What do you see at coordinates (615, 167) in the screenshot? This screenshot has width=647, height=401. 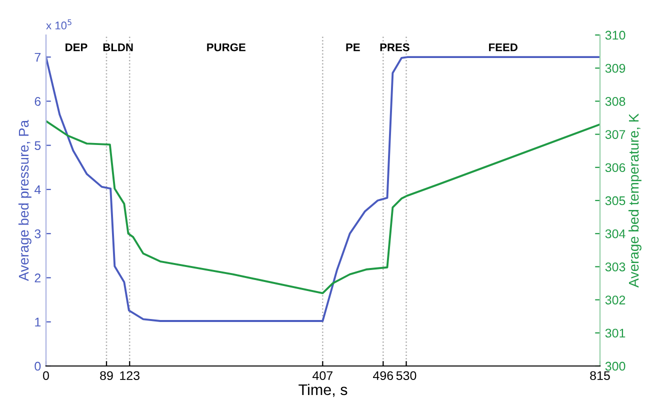 I see `y2-tick-label: 306` at bounding box center [615, 167].